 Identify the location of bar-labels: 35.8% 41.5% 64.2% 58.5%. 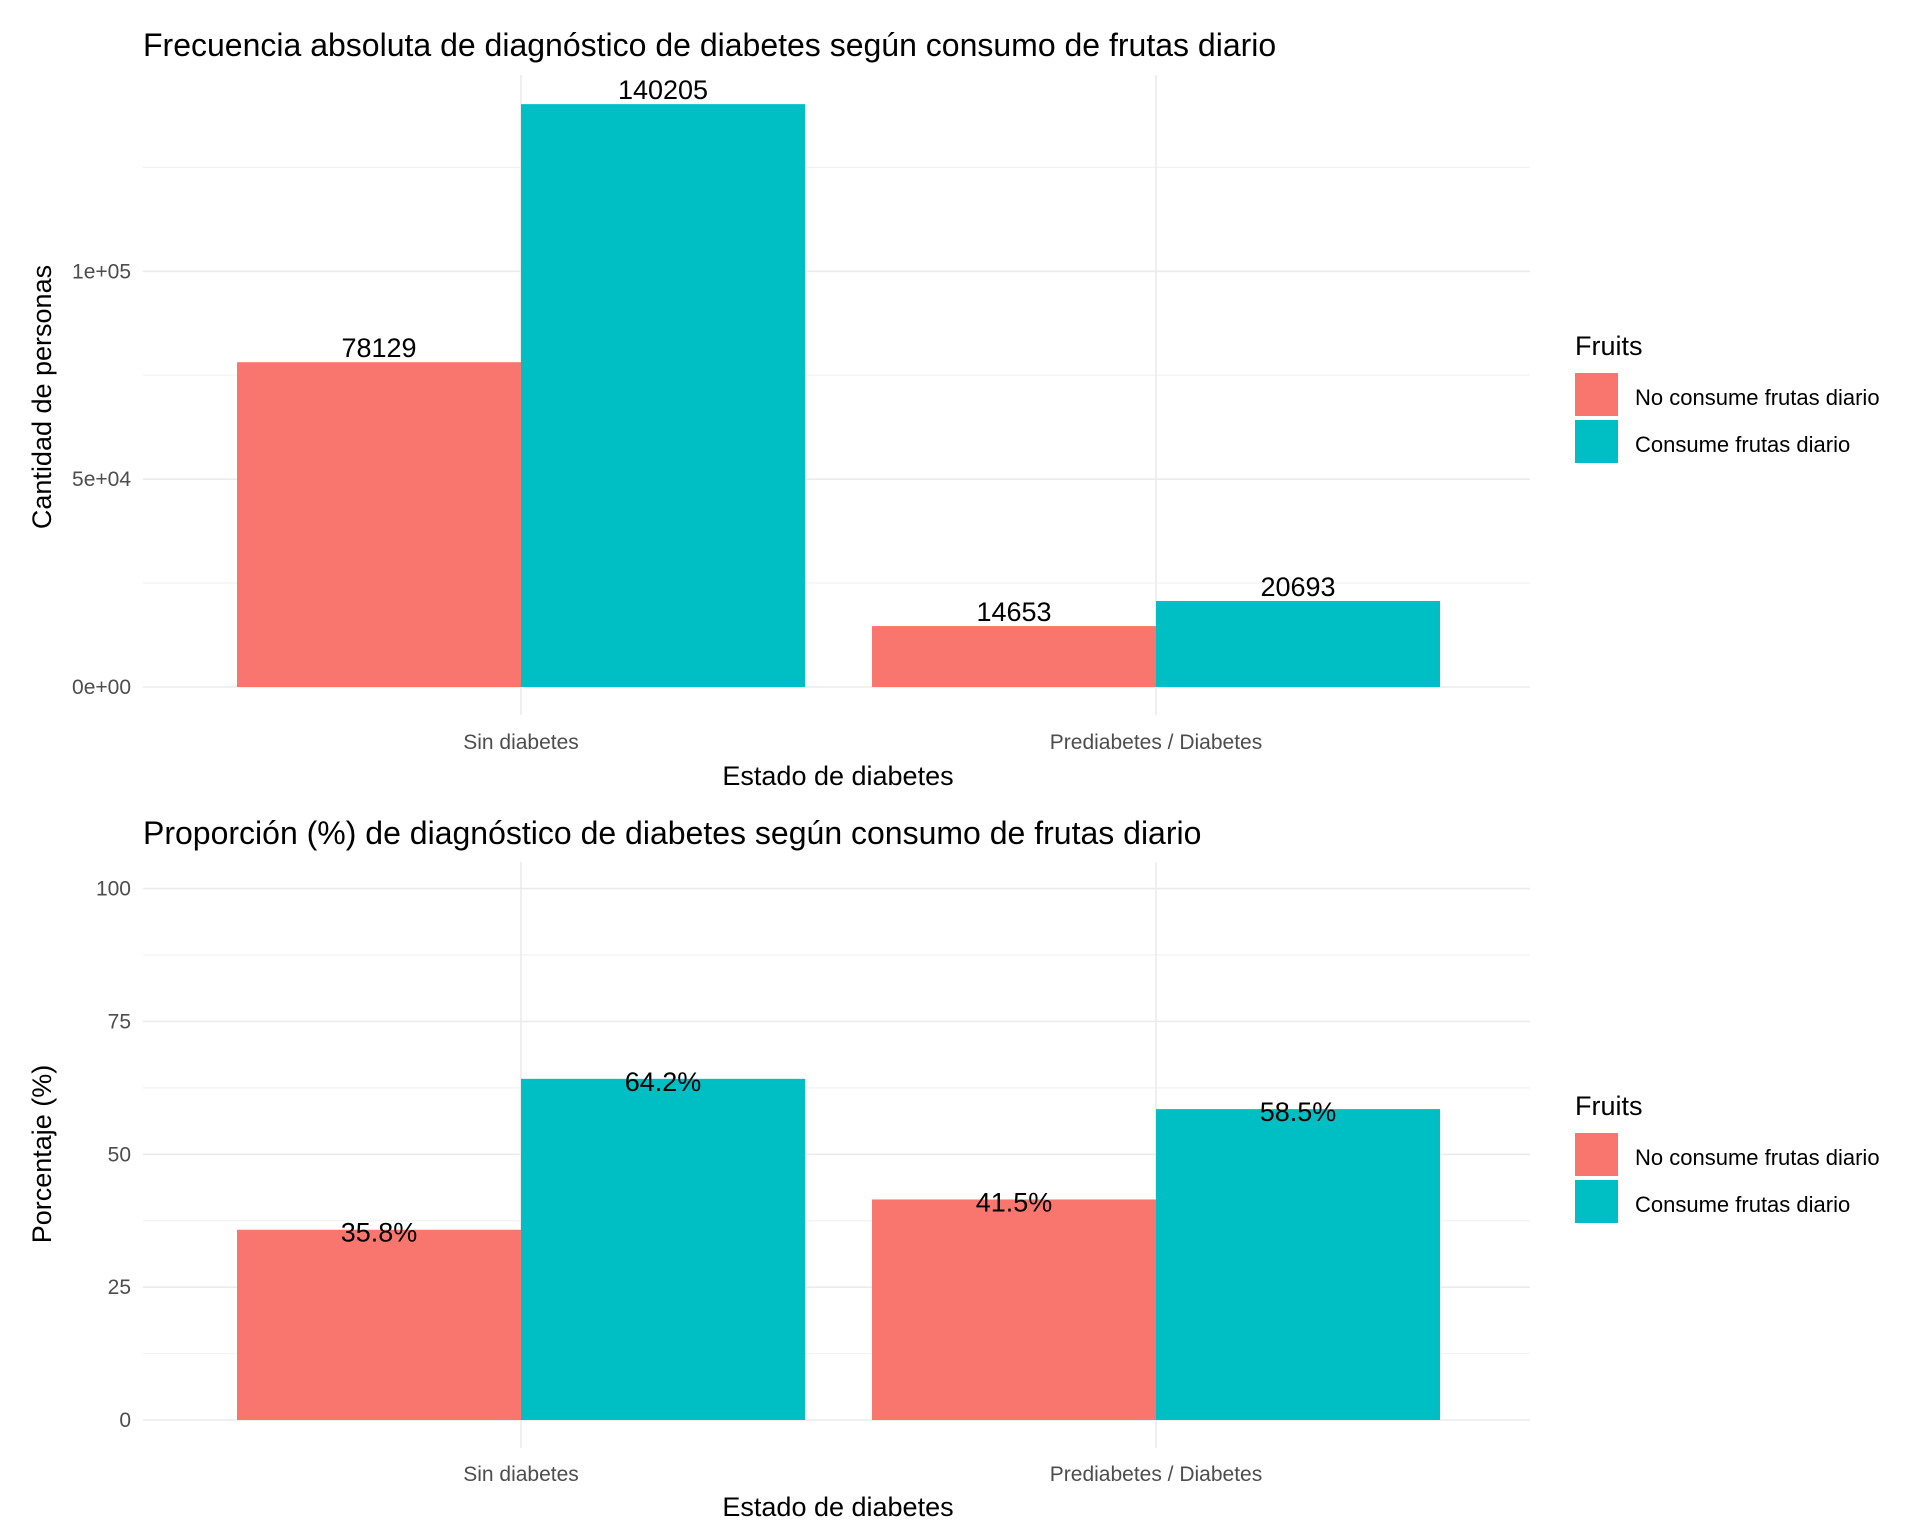
(839, 1157).